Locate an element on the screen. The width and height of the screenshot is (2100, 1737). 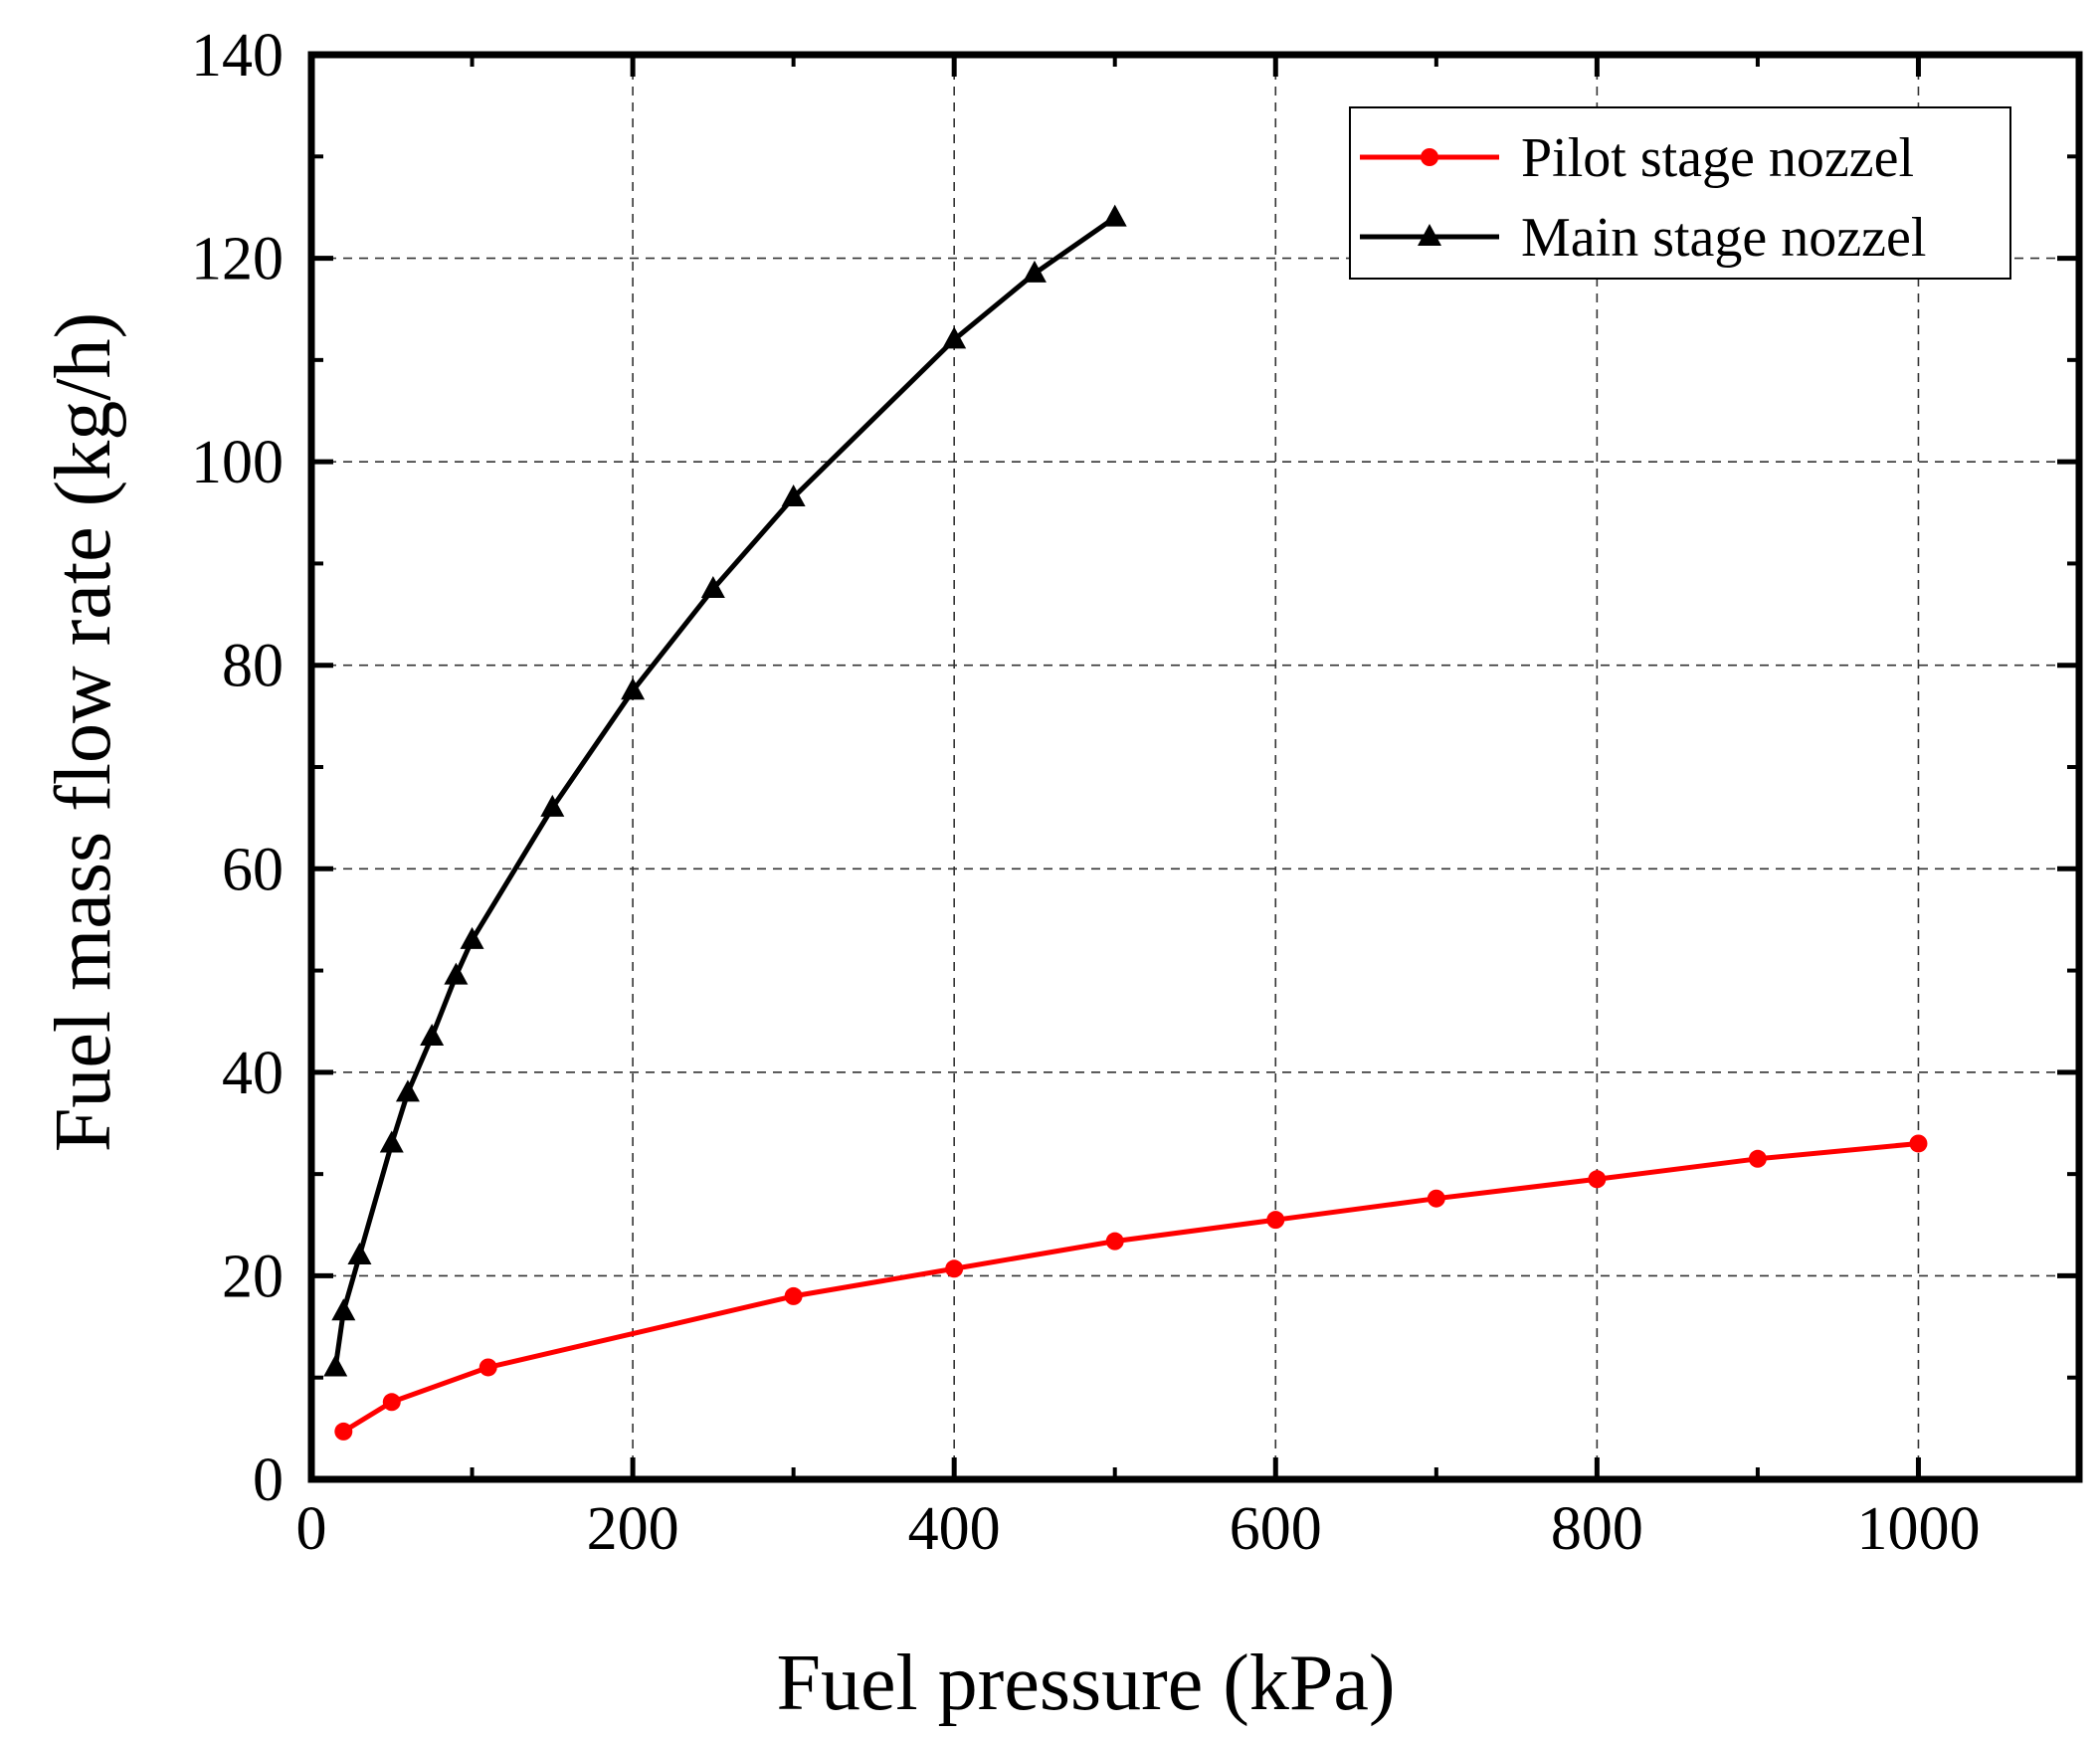
legend-label: Main stage nozzel is located at coordinates (1723, 238).